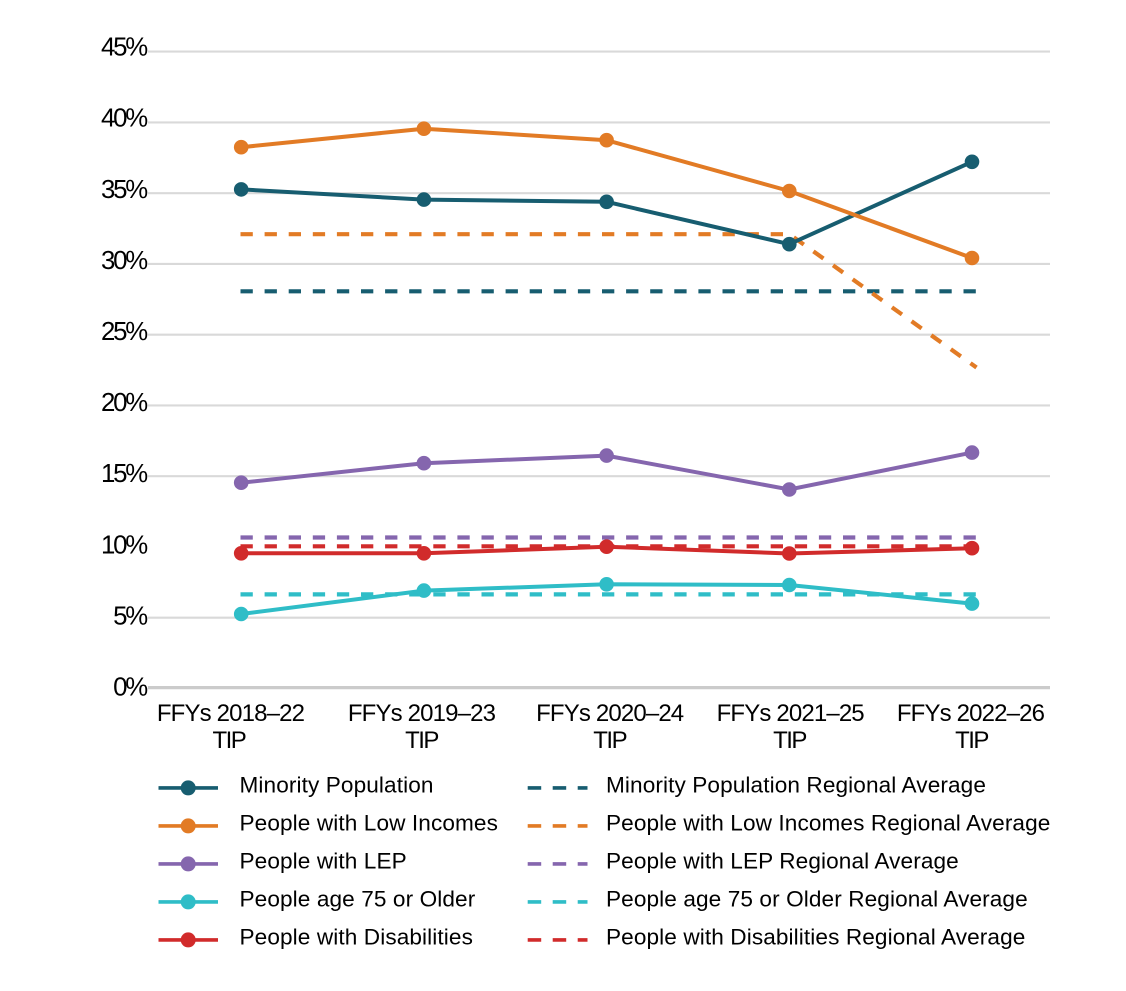 This screenshot has height=991, width=1126. Describe the element at coordinates (610, 713) in the screenshot. I see `svg-text: FFYs 2020–24` at that location.